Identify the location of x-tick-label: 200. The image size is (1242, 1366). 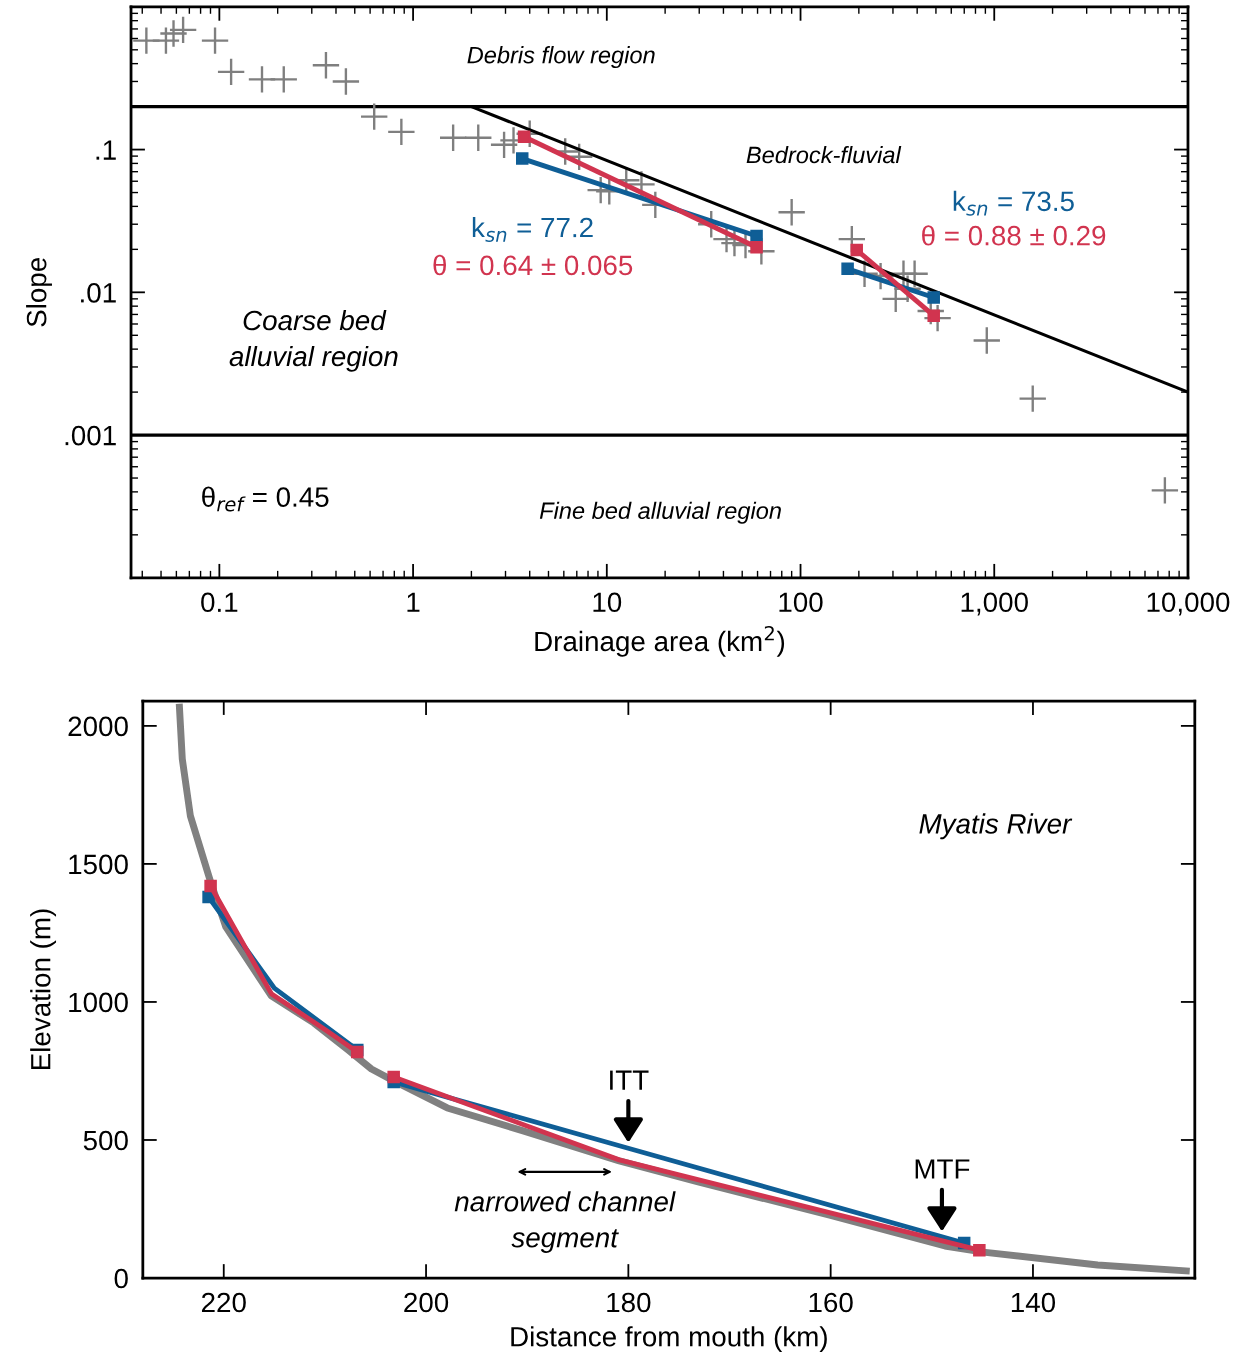
(426, 1302).